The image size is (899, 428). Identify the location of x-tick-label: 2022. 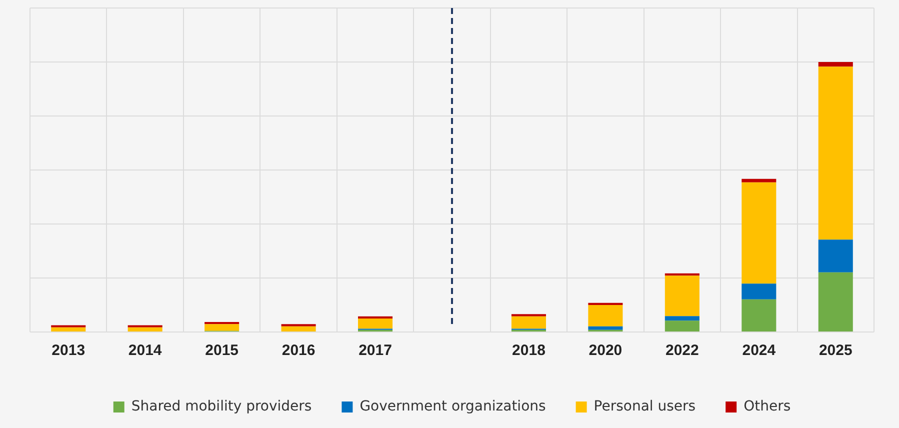
(682, 351).